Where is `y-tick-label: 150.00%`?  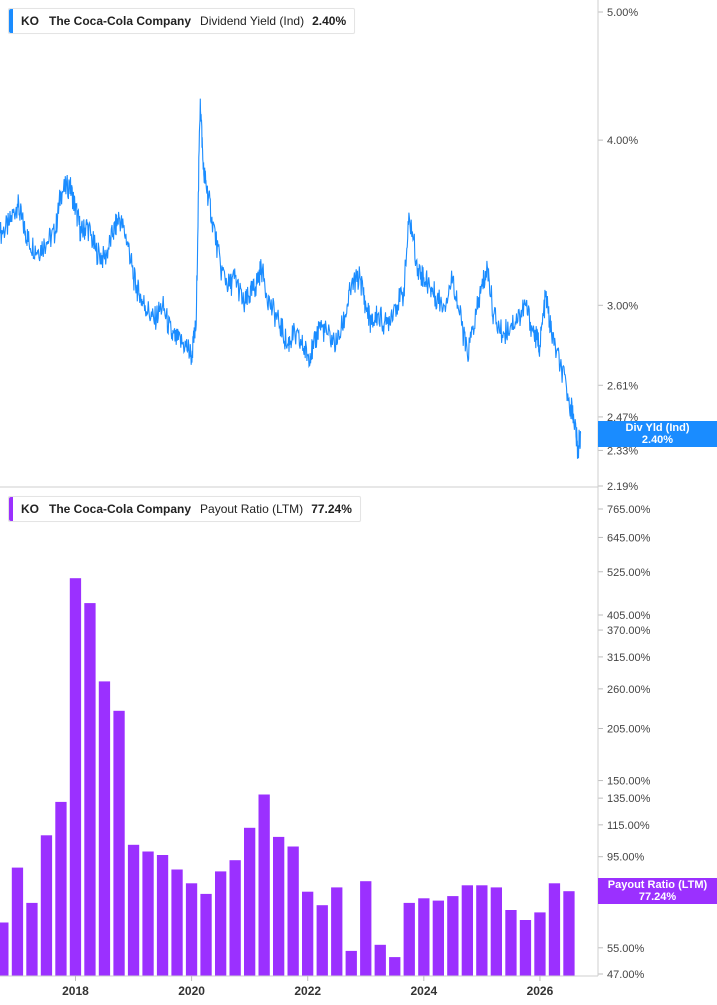 y-tick-label: 150.00% is located at coordinates (629, 782).